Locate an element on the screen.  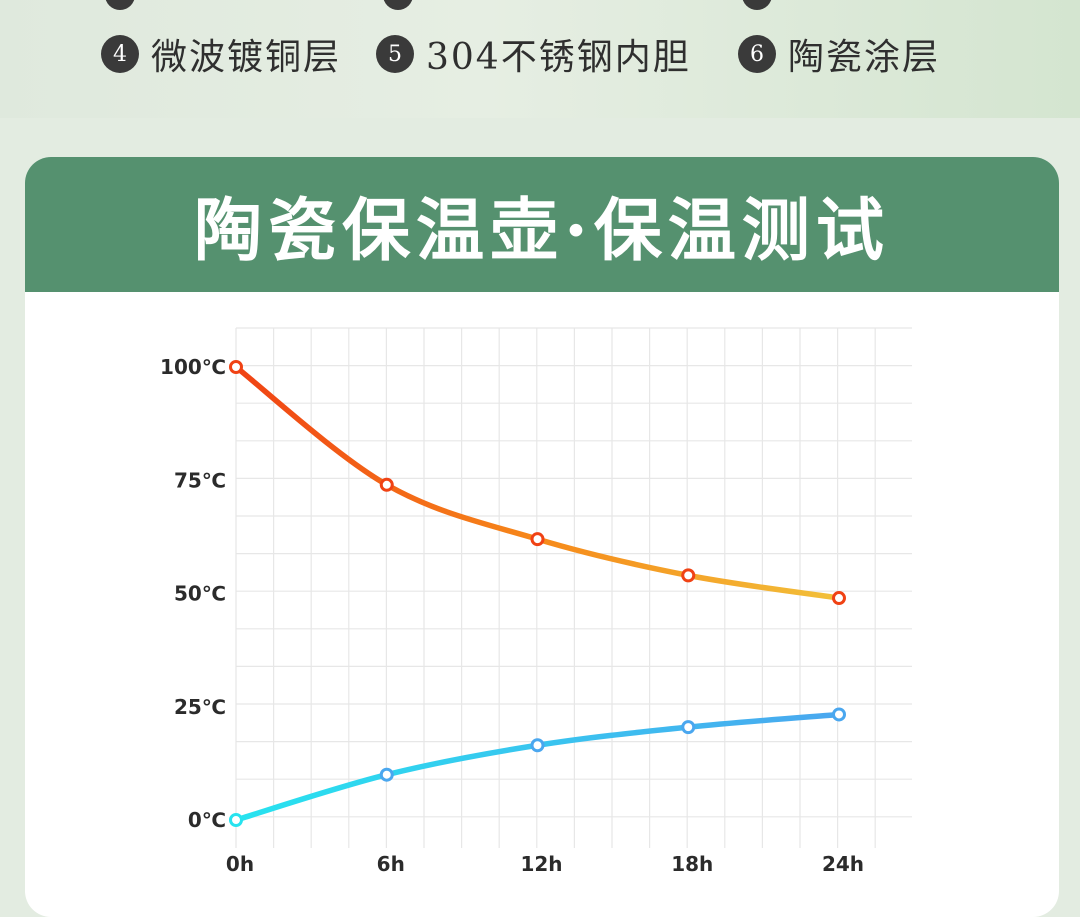
x-axis: 0h 6h 12h 18h 24h is located at coordinates (545, 864).